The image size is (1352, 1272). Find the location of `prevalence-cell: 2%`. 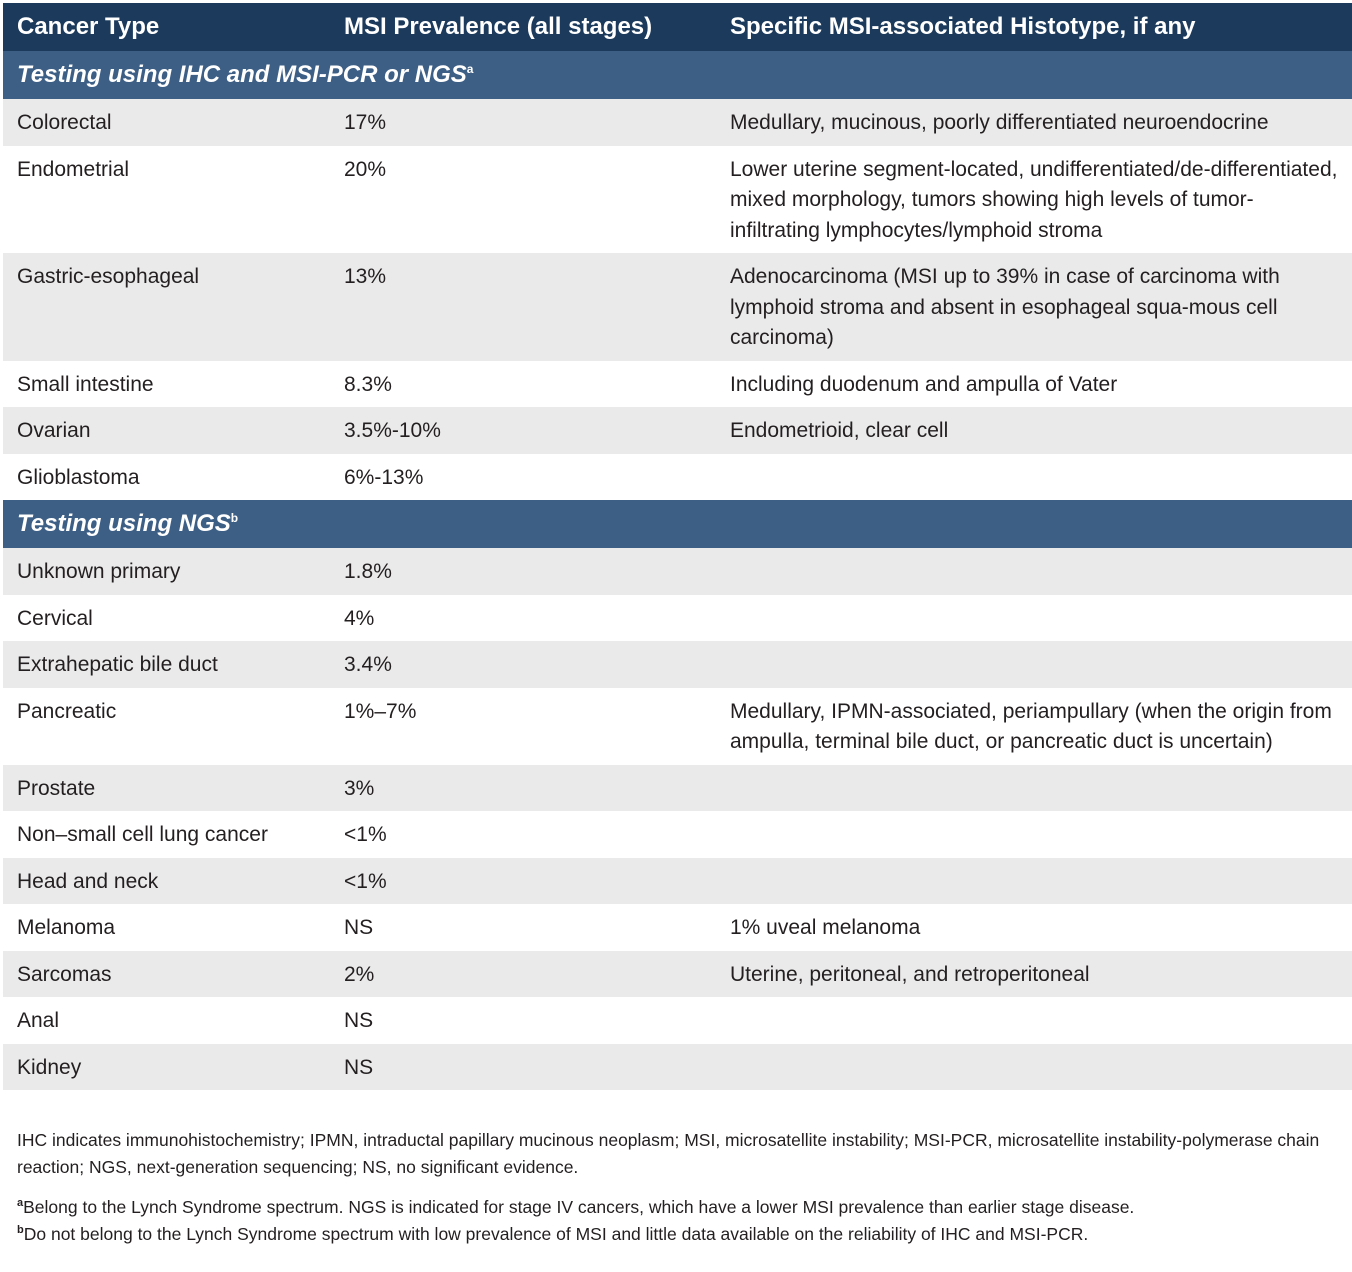

prevalence-cell: 2% is located at coordinates (523, 973).